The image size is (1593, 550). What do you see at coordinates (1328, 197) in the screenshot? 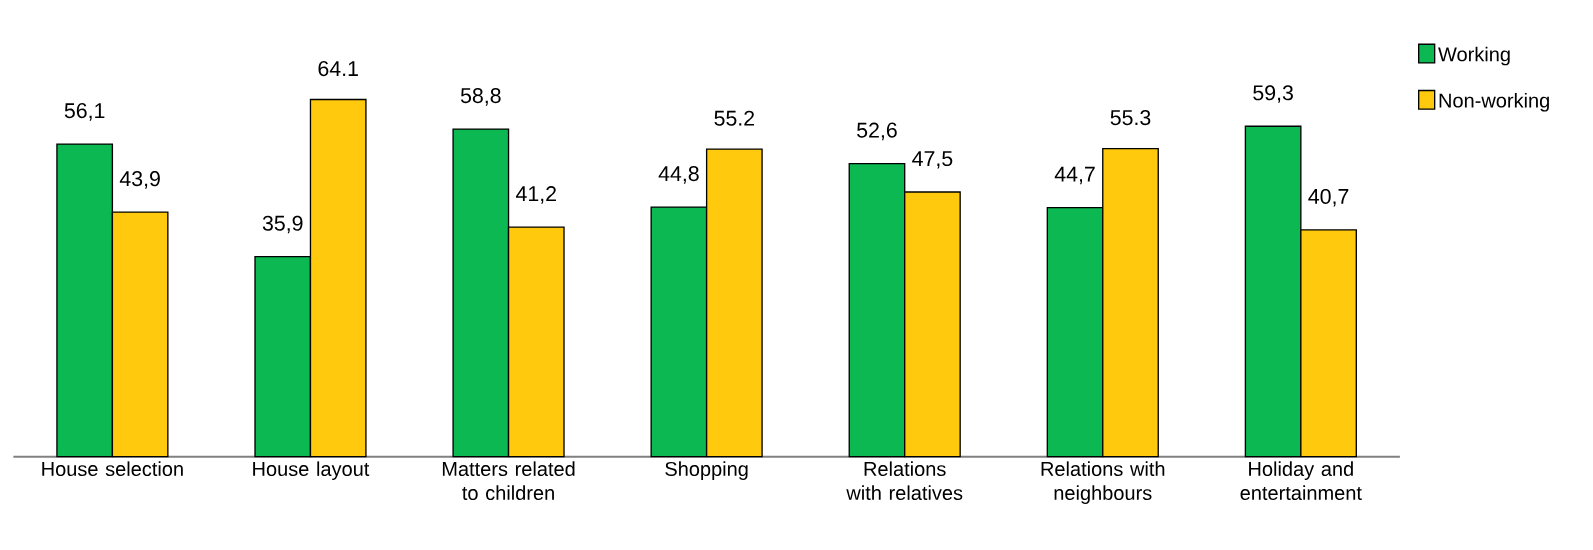
I see `data-label: 40,7` at bounding box center [1328, 197].